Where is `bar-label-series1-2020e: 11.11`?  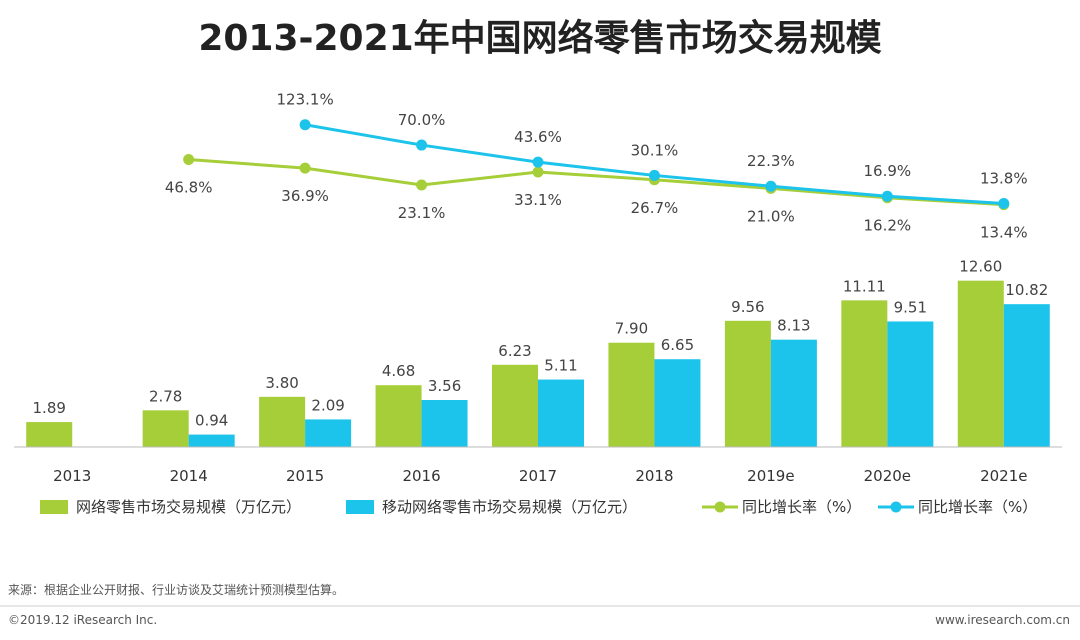 bar-label-series1-2020e: 11.11 is located at coordinates (864, 286).